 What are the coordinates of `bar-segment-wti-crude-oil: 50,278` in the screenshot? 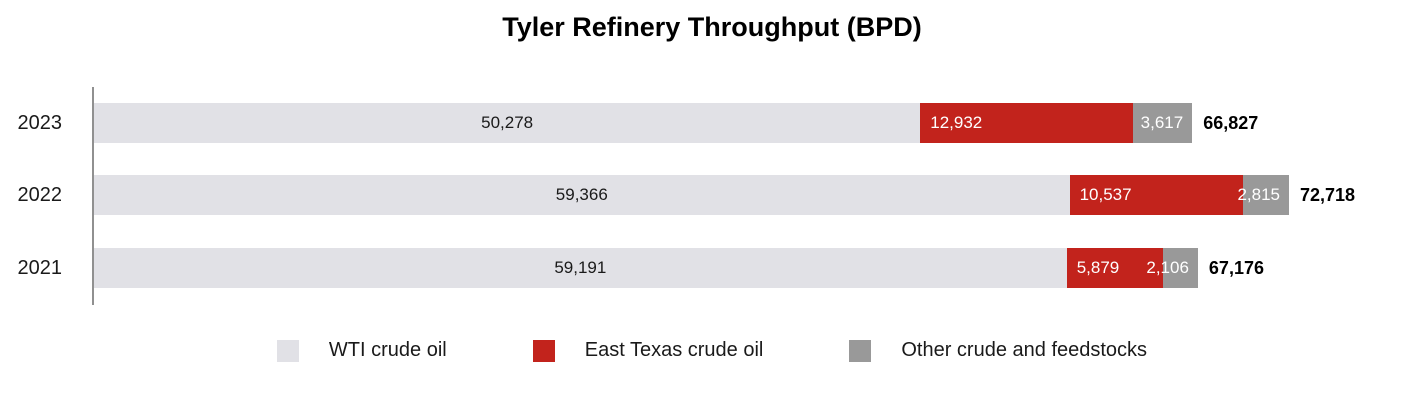 It's located at (507, 122).